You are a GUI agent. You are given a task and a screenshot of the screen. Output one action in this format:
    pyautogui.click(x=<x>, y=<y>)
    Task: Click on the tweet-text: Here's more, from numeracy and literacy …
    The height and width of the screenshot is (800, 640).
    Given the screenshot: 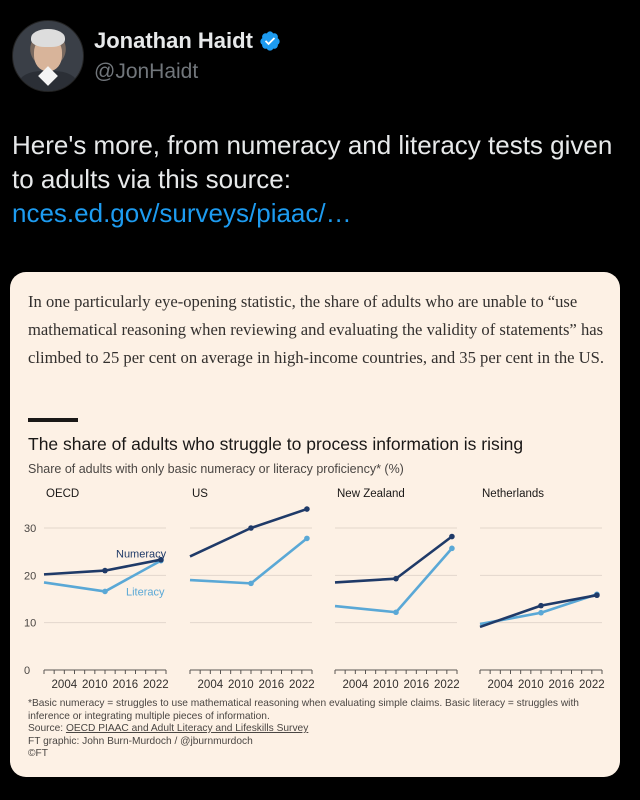 What is the action you would take?
    pyautogui.click(x=317, y=179)
    